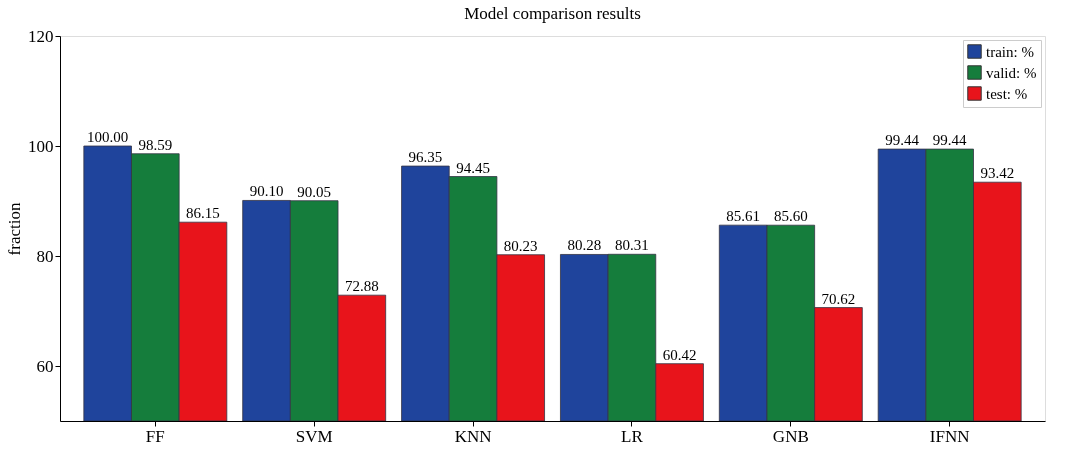 The height and width of the screenshot is (462, 1071). Describe the element at coordinates (425, 157) in the screenshot. I see `data-label: 96.35` at that location.